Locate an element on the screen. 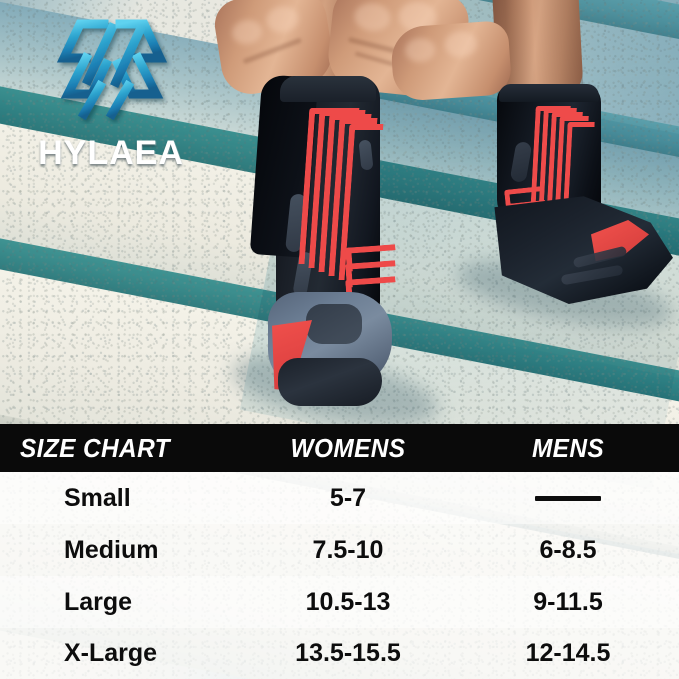 This screenshot has width=679, height=679. table-row: Medium 7.5-10 6-8.5 is located at coordinates (339, 550).